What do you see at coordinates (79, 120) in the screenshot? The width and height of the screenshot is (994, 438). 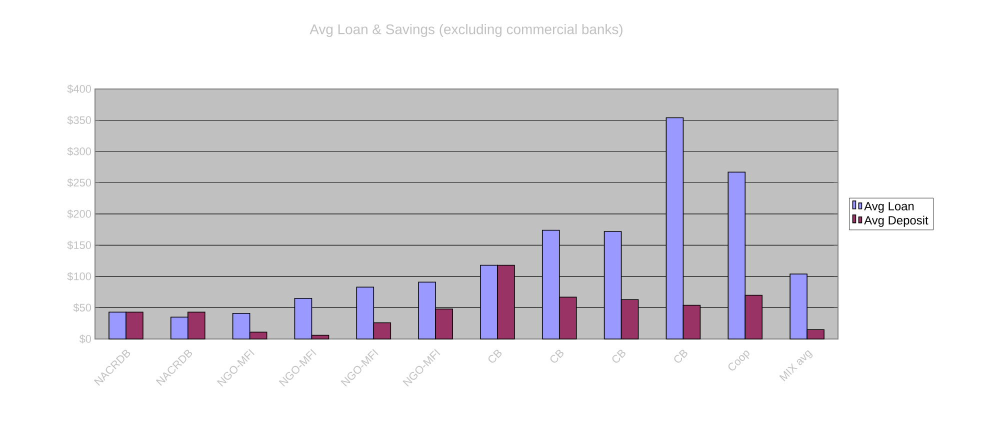 I see `y-tick-label: $350` at bounding box center [79, 120].